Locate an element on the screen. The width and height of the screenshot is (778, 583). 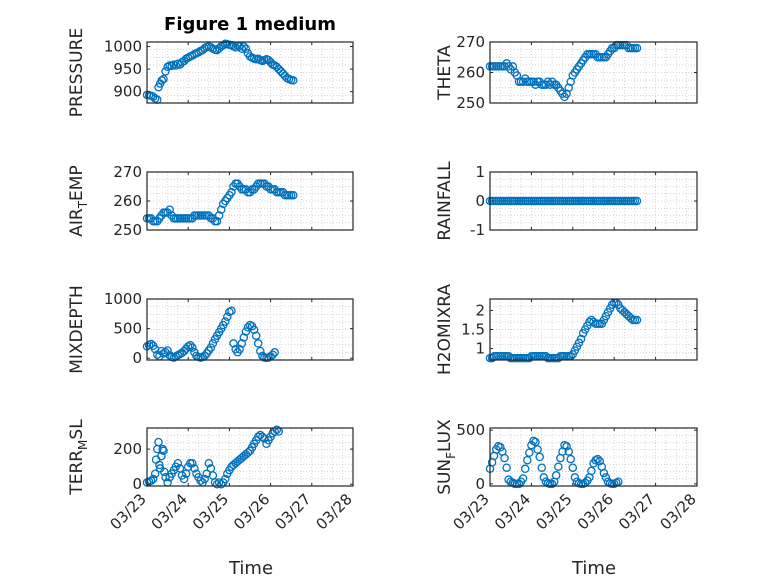
x-axis-label-right: Time is located at coordinates (593, 568).